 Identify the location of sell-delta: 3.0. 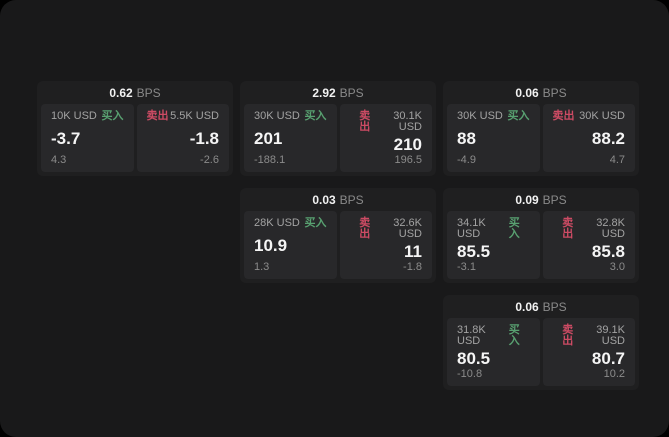
(617, 267).